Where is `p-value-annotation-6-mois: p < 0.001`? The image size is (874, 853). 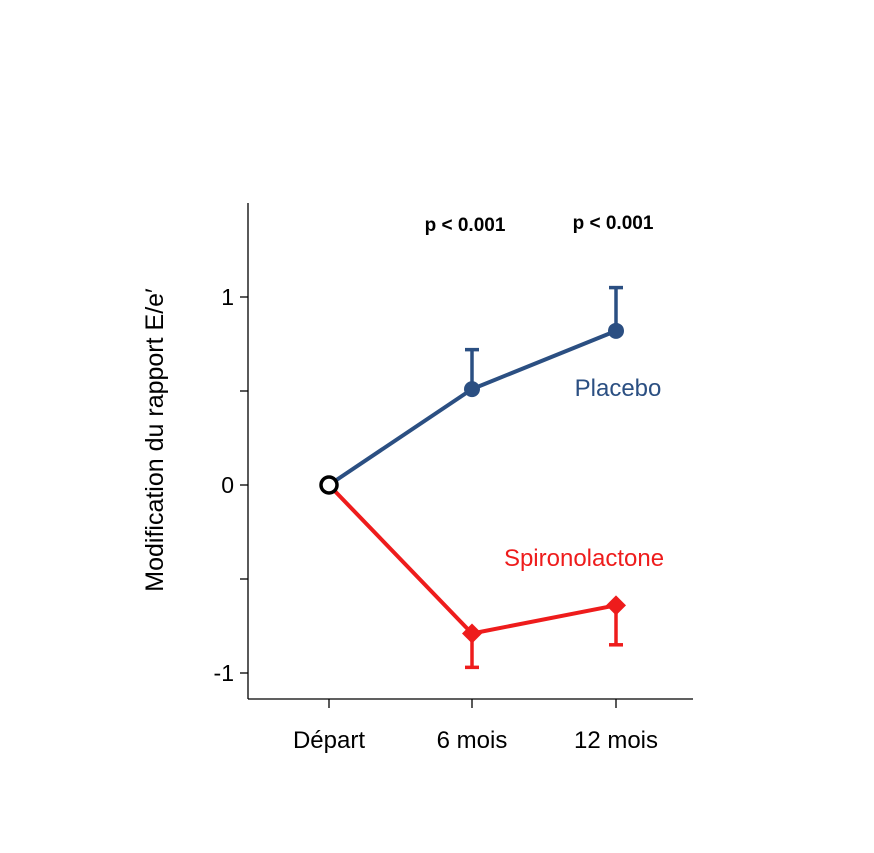
p-value-annotation-6-mois: p < 0.001 is located at coordinates (465, 225).